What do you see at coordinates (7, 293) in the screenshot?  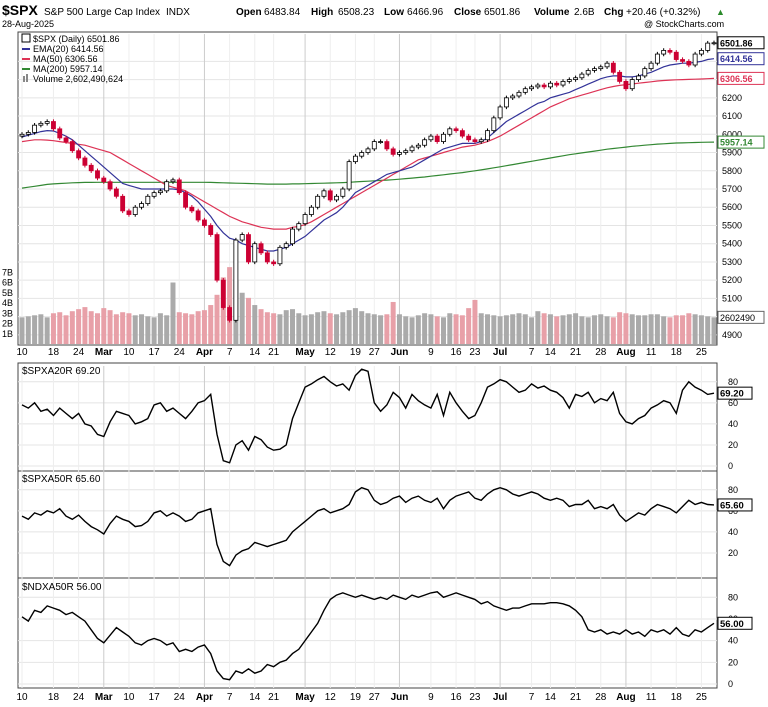 I see `volume-y-tick: 5B` at bounding box center [7, 293].